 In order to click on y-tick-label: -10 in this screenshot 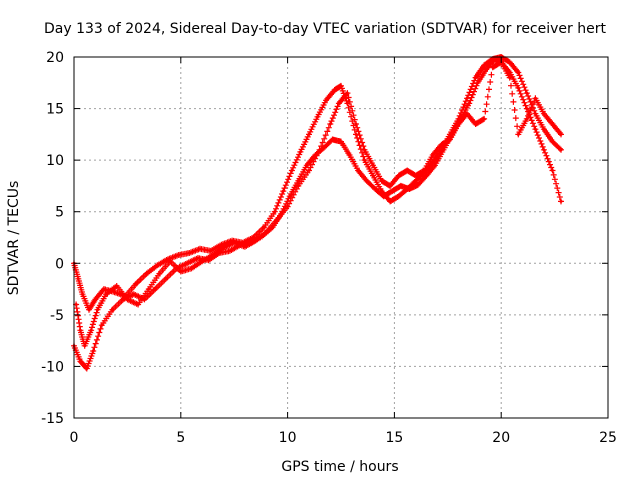, I will do `click(52, 367)`.